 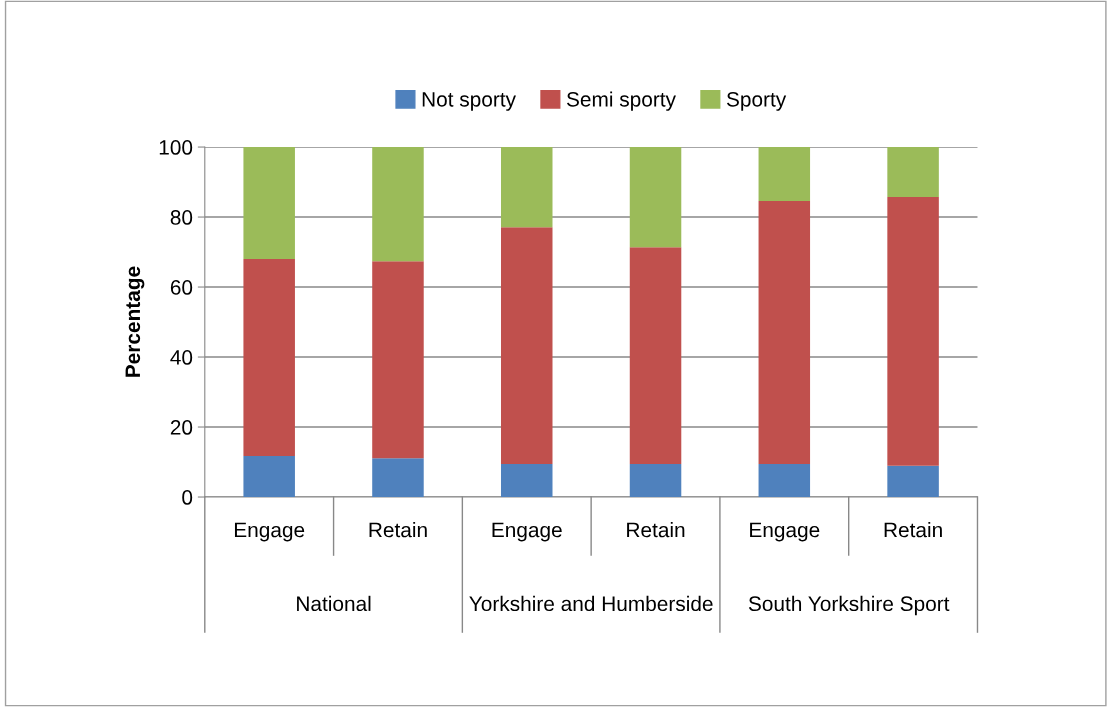 I want to click on text: National, so click(x=334, y=603).